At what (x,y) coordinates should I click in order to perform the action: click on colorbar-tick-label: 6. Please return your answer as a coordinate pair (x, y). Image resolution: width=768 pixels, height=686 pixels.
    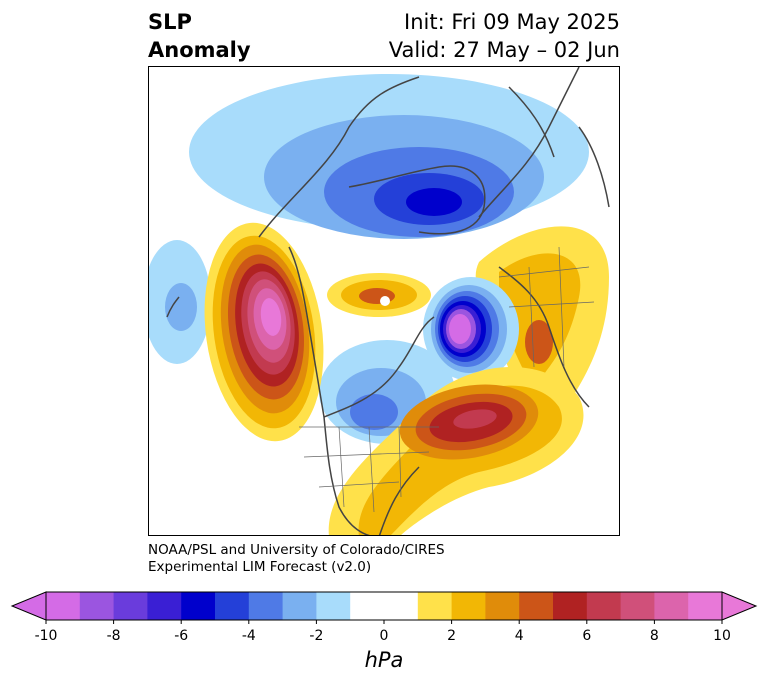
    Looking at the image, I should click on (587, 636).